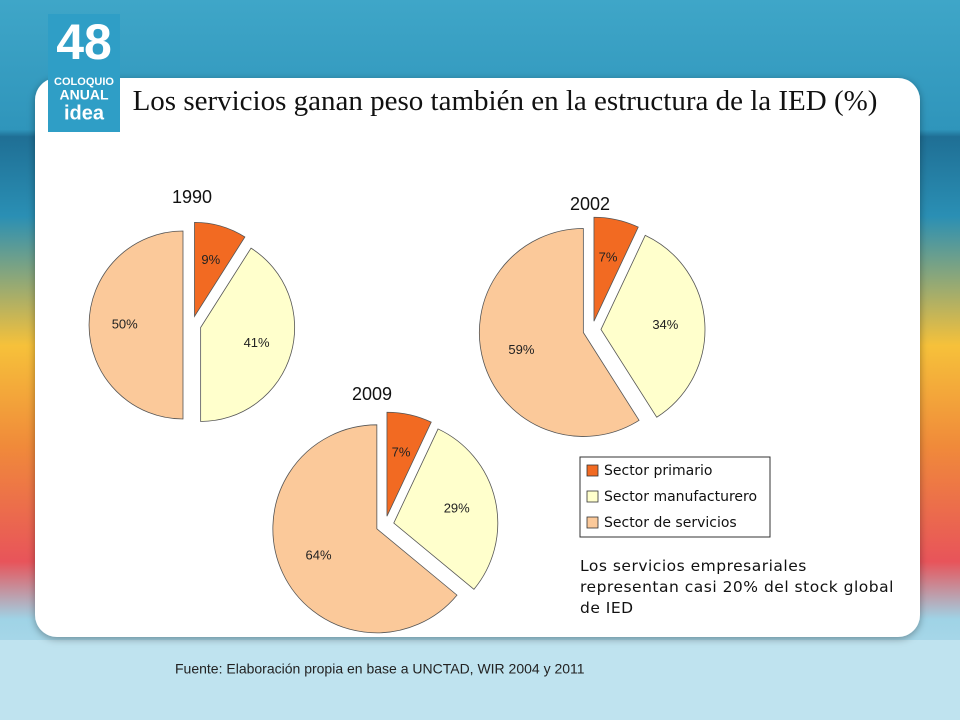  Describe the element at coordinates (318, 555) in the screenshot. I see `slice-label: 64%` at that location.